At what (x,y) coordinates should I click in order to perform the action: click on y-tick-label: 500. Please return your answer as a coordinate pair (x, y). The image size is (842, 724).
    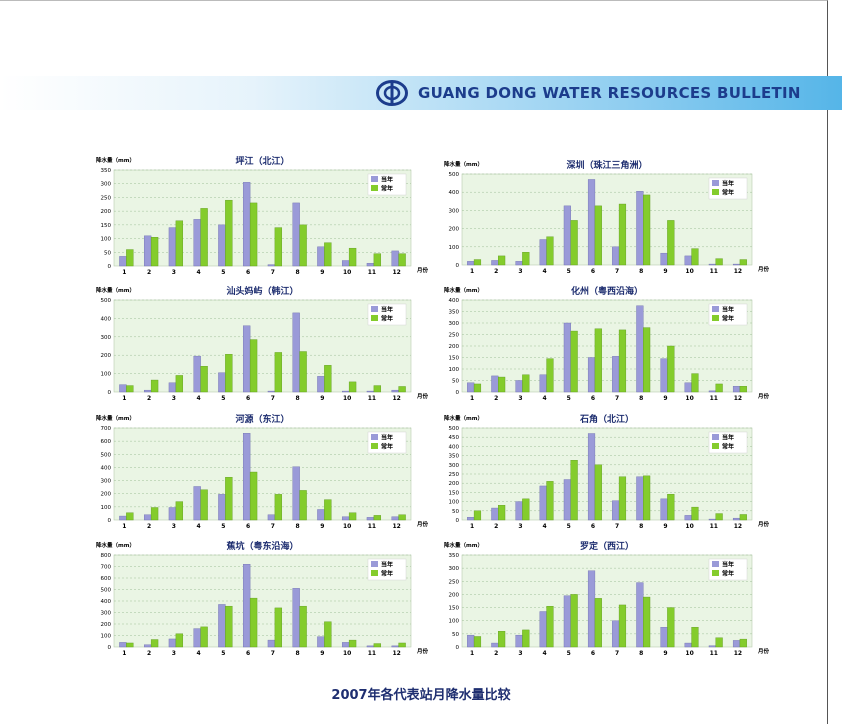
    Looking at the image, I should click on (106, 455).